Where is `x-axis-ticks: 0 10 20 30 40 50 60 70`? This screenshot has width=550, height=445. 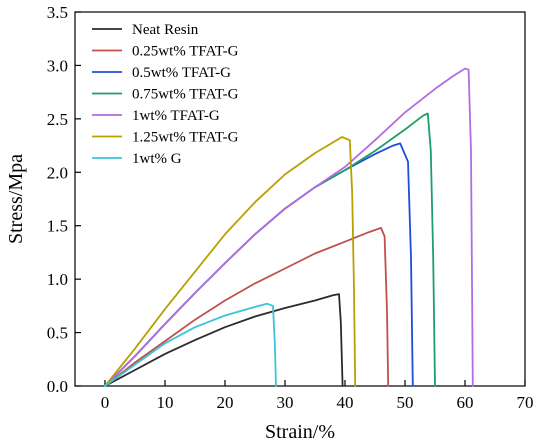 x-axis-ticks: 0 10 20 30 40 50 60 70 is located at coordinates (317, 396).